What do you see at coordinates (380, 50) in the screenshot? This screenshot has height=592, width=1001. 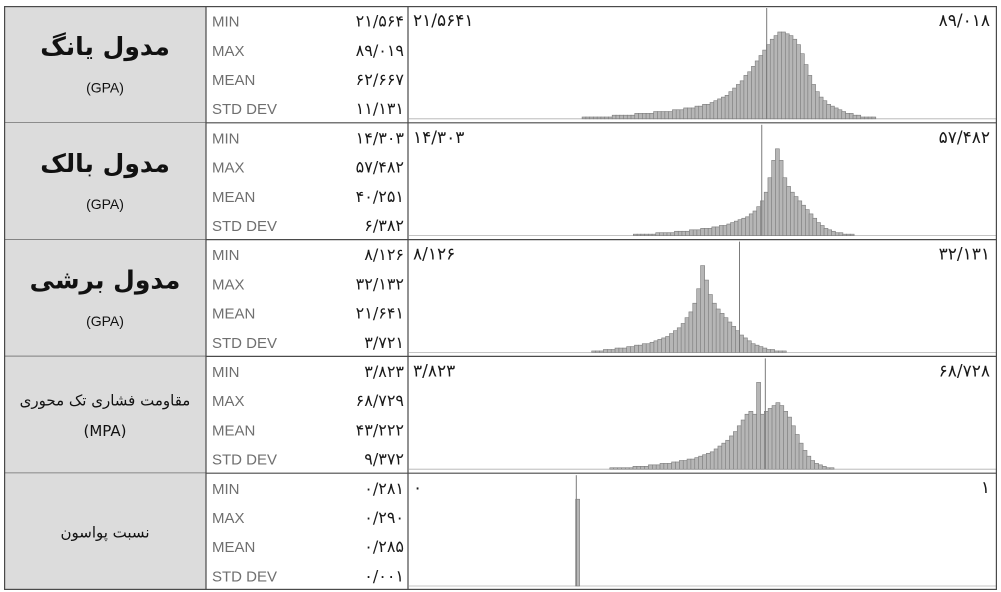 I see `stat-value: ۸۹/۰۱۹` at bounding box center [380, 50].